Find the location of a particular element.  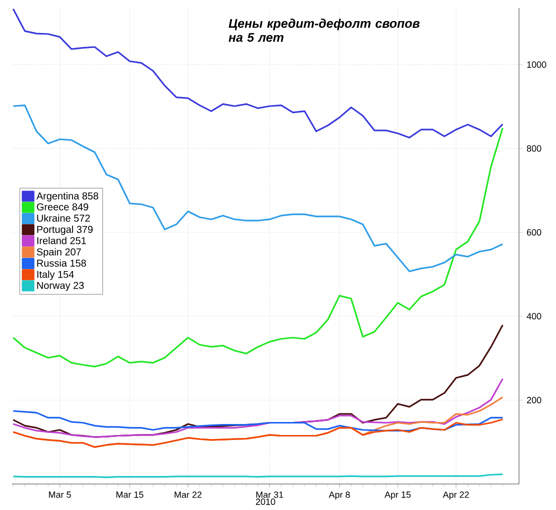

y-tick-label: 200 is located at coordinates (534, 400).